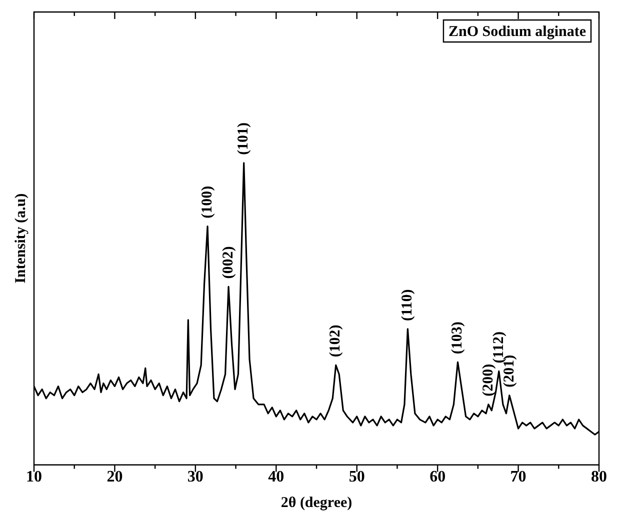 This screenshot has width=619, height=524. Describe the element at coordinates (20, 238) in the screenshot. I see `y-axis-title: Intensity (a.u)` at that location.